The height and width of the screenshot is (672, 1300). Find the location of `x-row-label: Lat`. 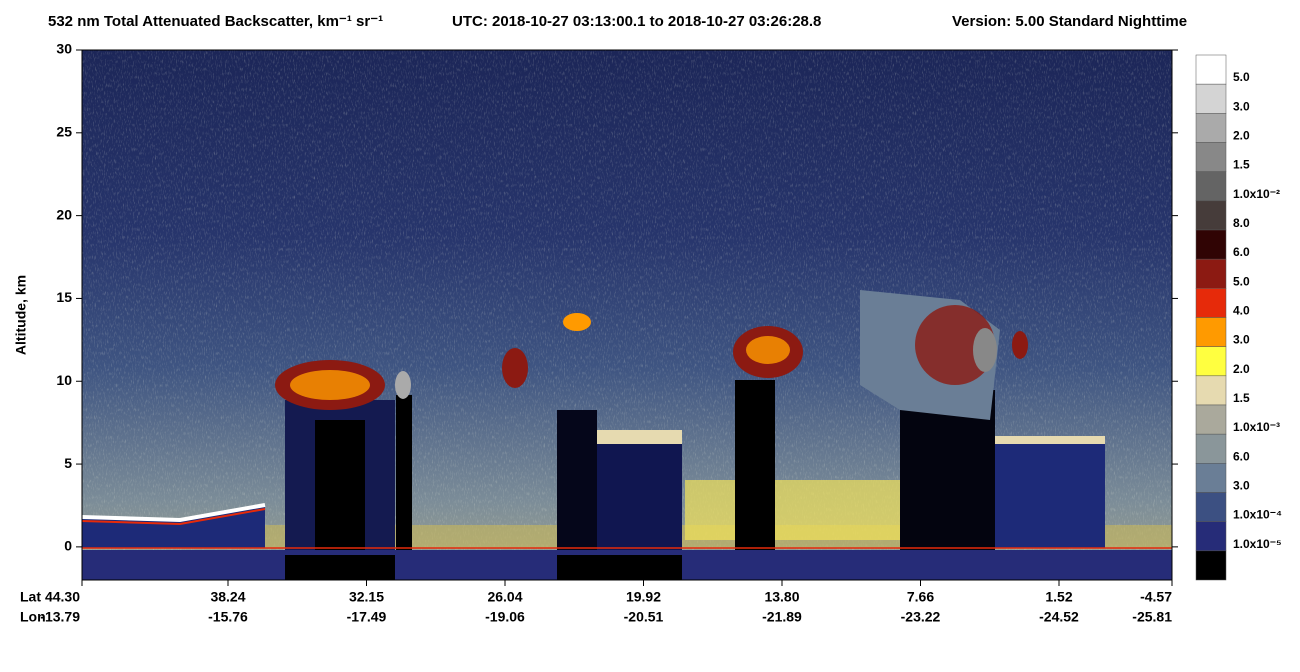

x-row-label: Lat is located at coordinates (30, 597).